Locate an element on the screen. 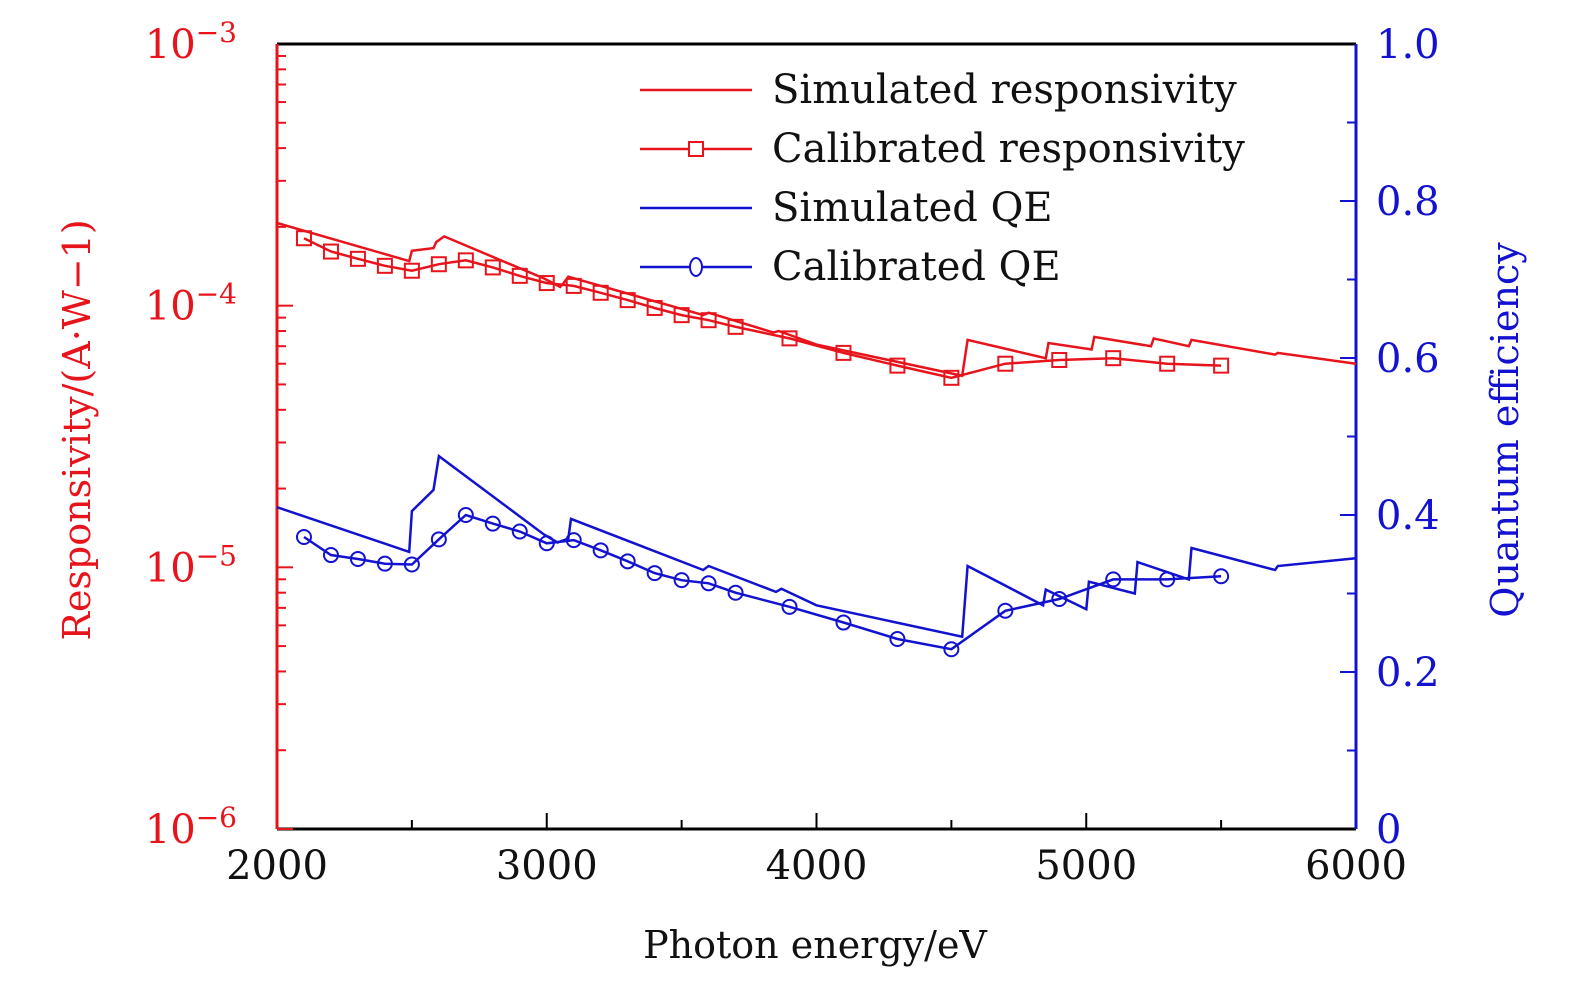 This screenshot has height=984, width=1575. legend-label: Simulated responsivity is located at coordinates (1004, 90).